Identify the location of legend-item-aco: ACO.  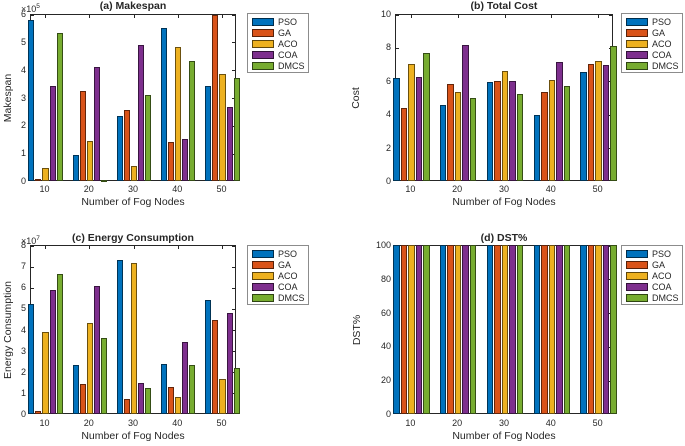
(652, 43).